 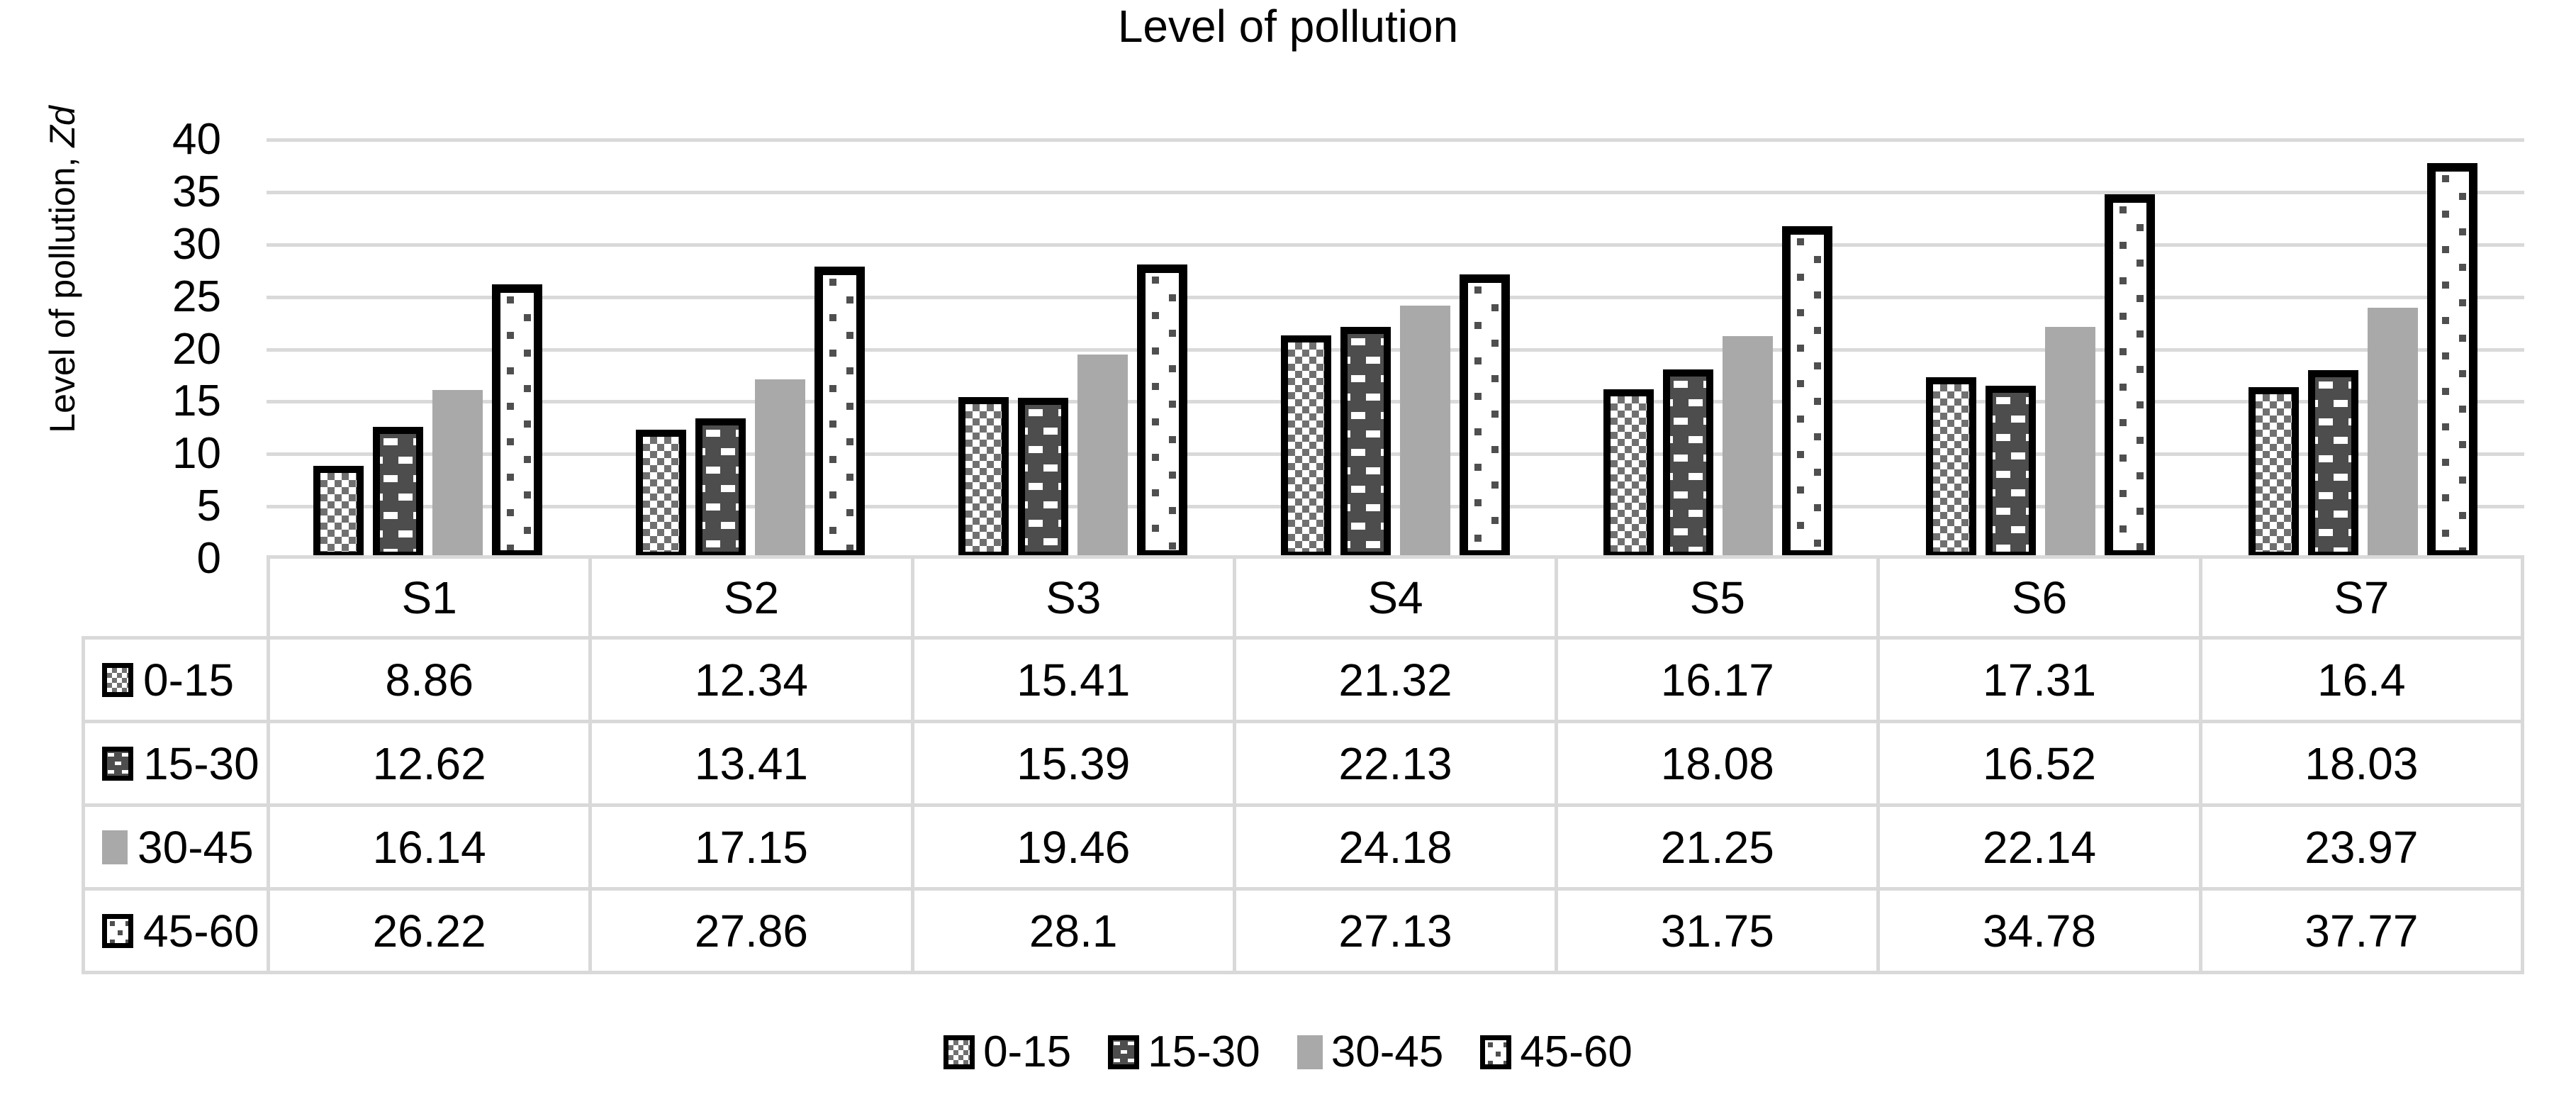 I want to click on bar-45-60-s4, so click(x=1485, y=416).